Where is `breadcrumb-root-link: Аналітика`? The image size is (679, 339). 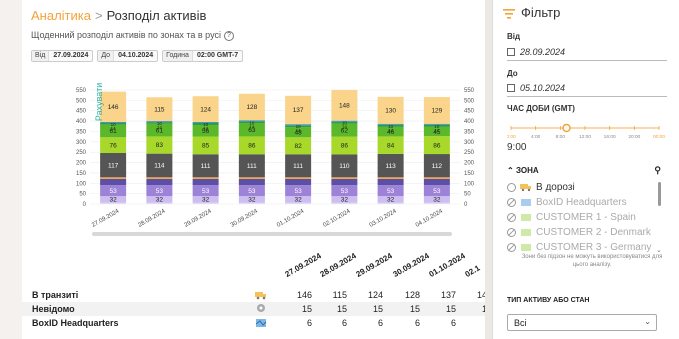 breadcrumb-root-link: Аналітика is located at coordinates (61, 15).